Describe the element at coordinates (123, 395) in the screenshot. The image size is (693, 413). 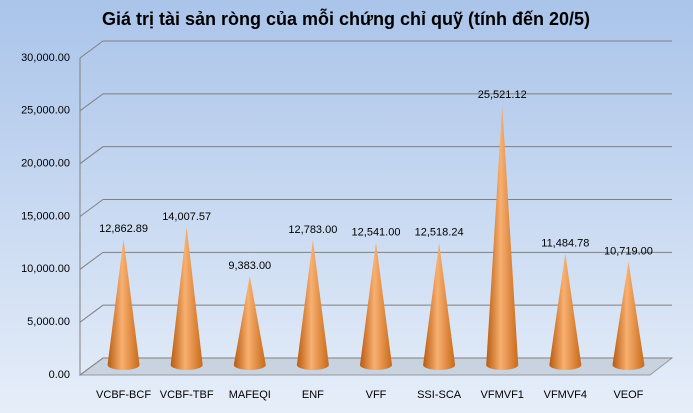
I see `x-tick-label: VCBF-BCF` at that location.